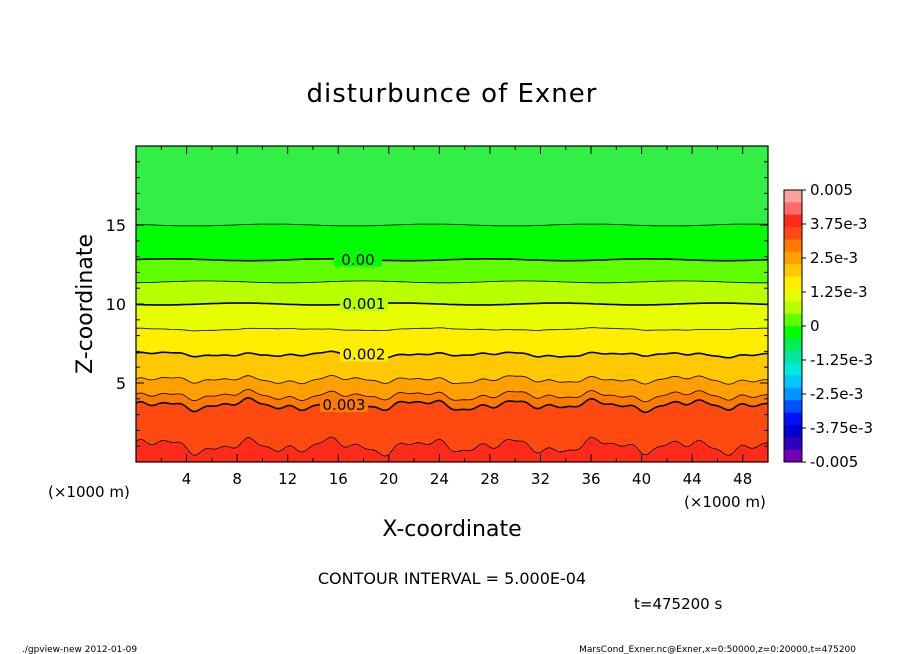  I want to click on contour-label-0: 0.00, so click(357, 260).